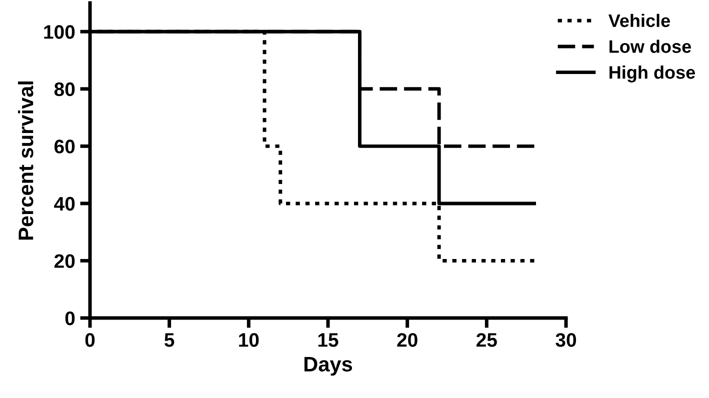  What do you see at coordinates (639, 21) in the screenshot?
I see `legend-label: Vehicle` at bounding box center [639, 21].